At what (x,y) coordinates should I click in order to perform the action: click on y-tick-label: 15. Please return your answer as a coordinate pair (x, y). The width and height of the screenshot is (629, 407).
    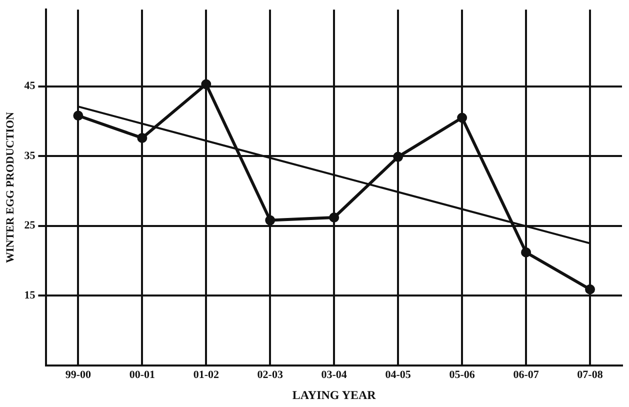
    Looking at the image, I should click on (30, 295).